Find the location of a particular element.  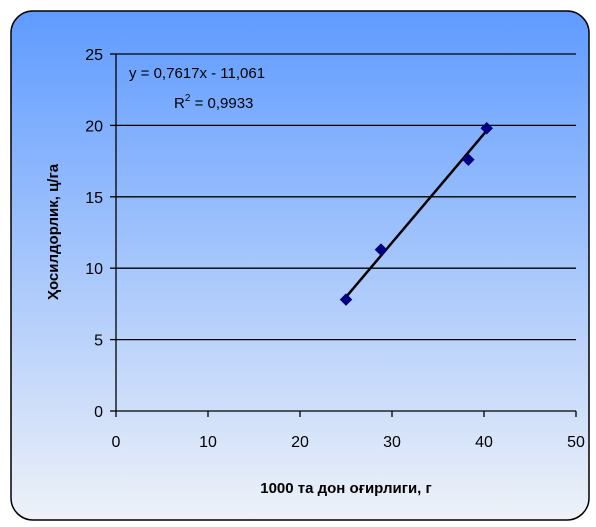

y-tick-label: 20 is located at coordinates (94, 126).